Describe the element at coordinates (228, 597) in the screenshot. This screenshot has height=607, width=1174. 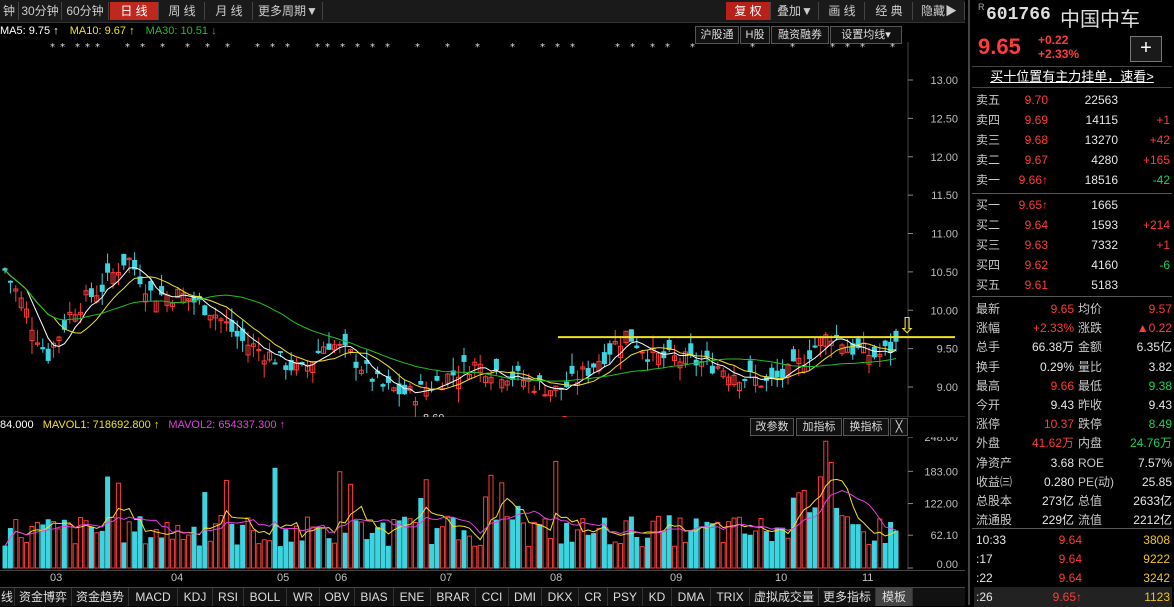
I see `tab-rsi: RSI` at that location.